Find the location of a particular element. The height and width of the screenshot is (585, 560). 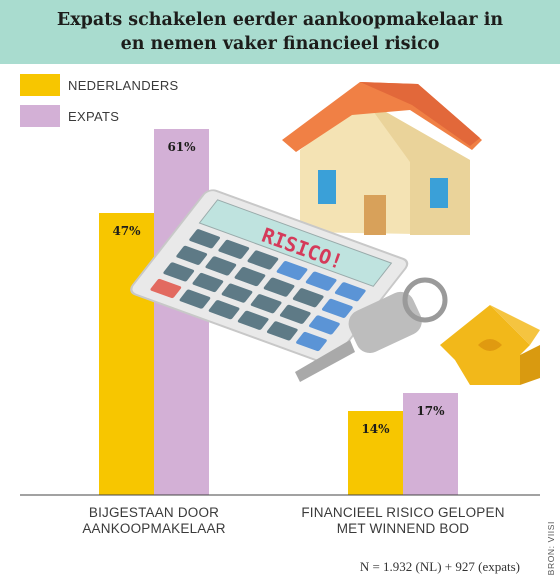

house-icon is located at coordinates (382, 158).